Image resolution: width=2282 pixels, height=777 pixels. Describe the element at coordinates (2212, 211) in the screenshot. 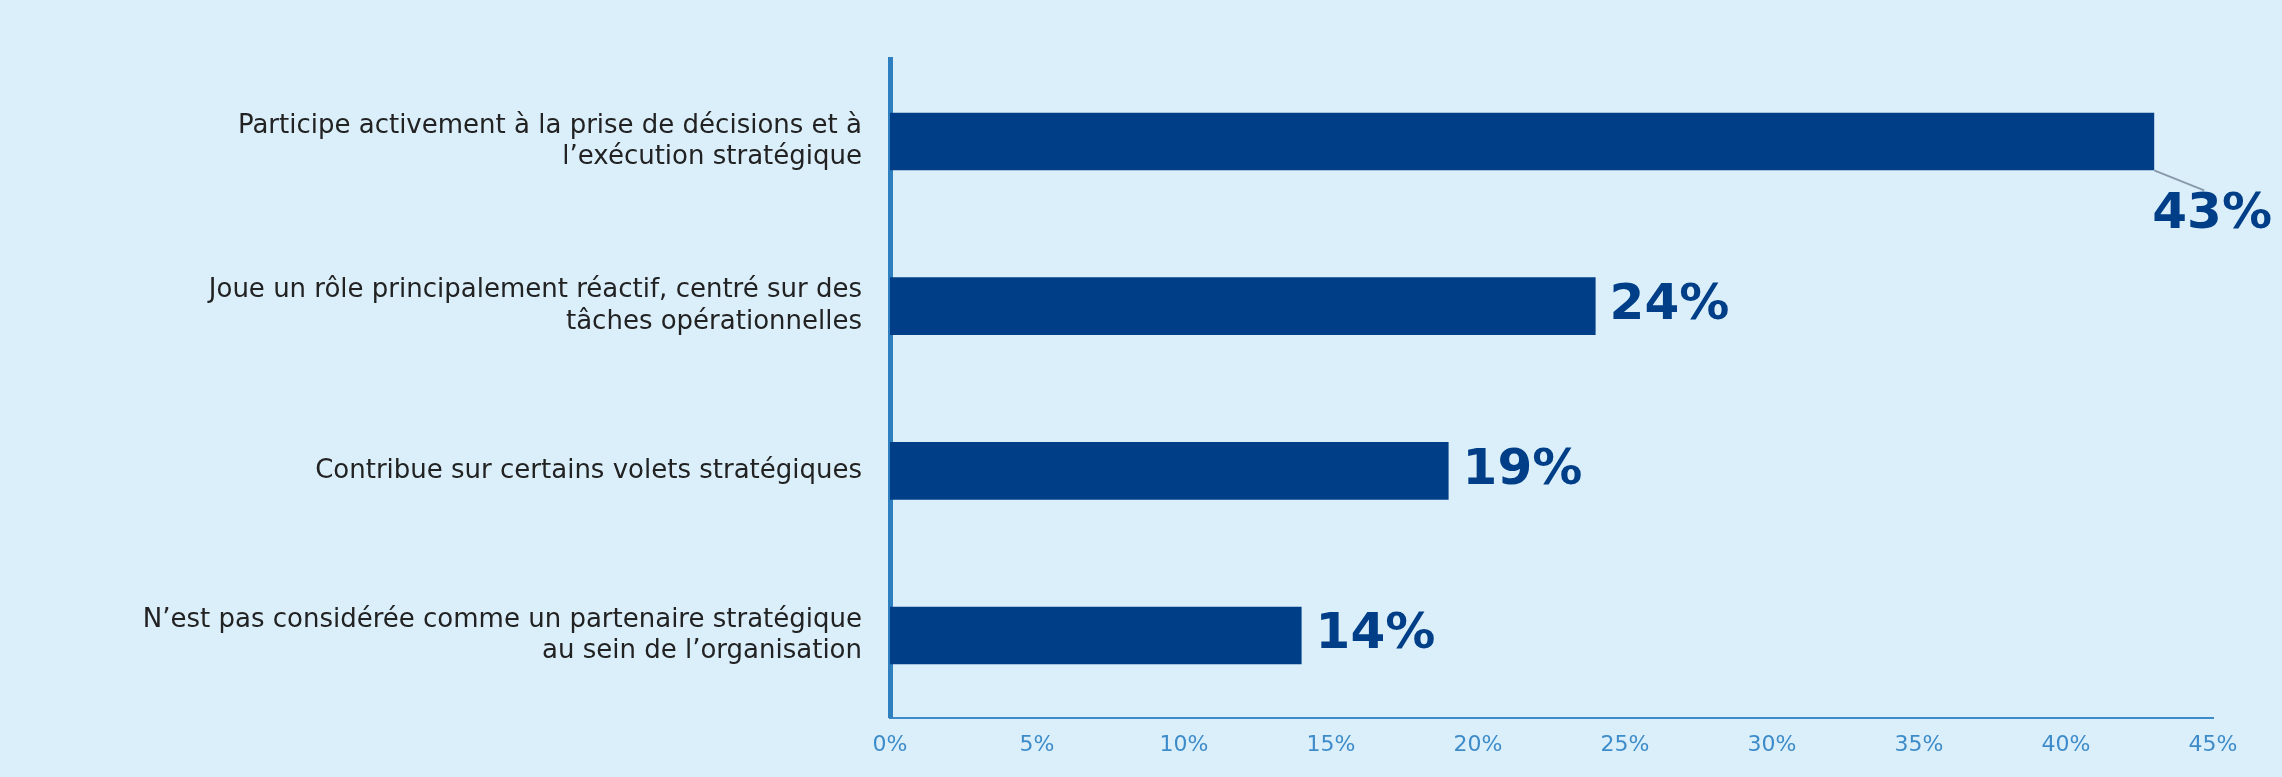

I see `data-label: 43%` at that location.